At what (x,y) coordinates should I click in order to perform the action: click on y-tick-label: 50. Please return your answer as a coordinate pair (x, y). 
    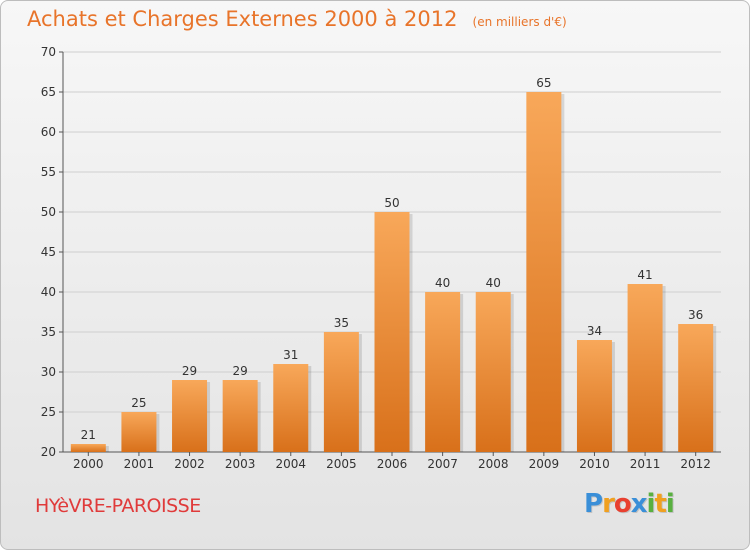
    Looking at the image, I should click on (48, 212).